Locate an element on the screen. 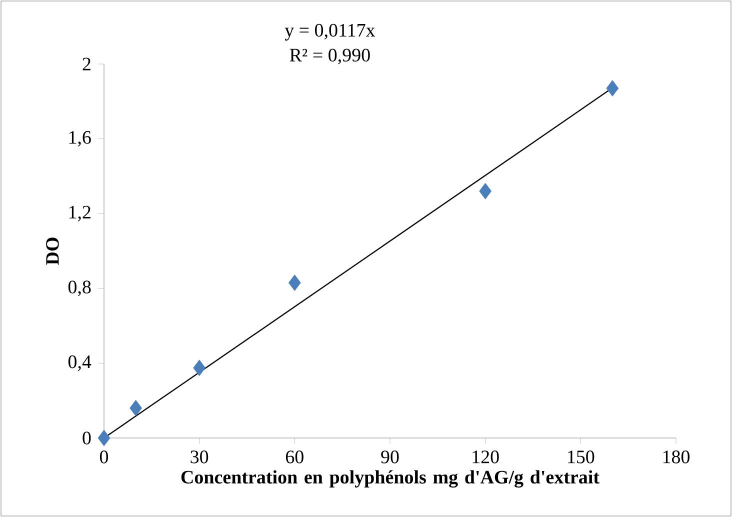  y-tick-label: 0,8 is located at coordinates (79, 288).